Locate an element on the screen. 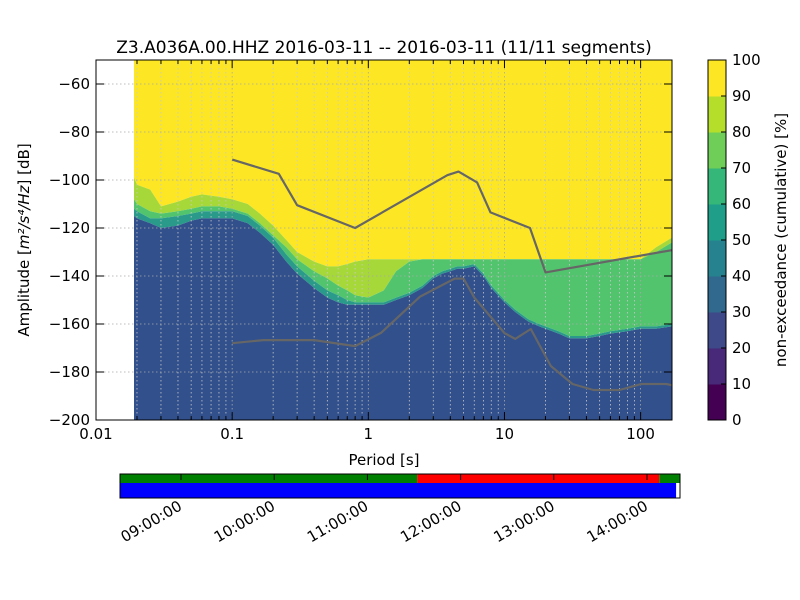 The width and height of the screenshot is (800, 600). band-teal is located at coordinates (403, 273).